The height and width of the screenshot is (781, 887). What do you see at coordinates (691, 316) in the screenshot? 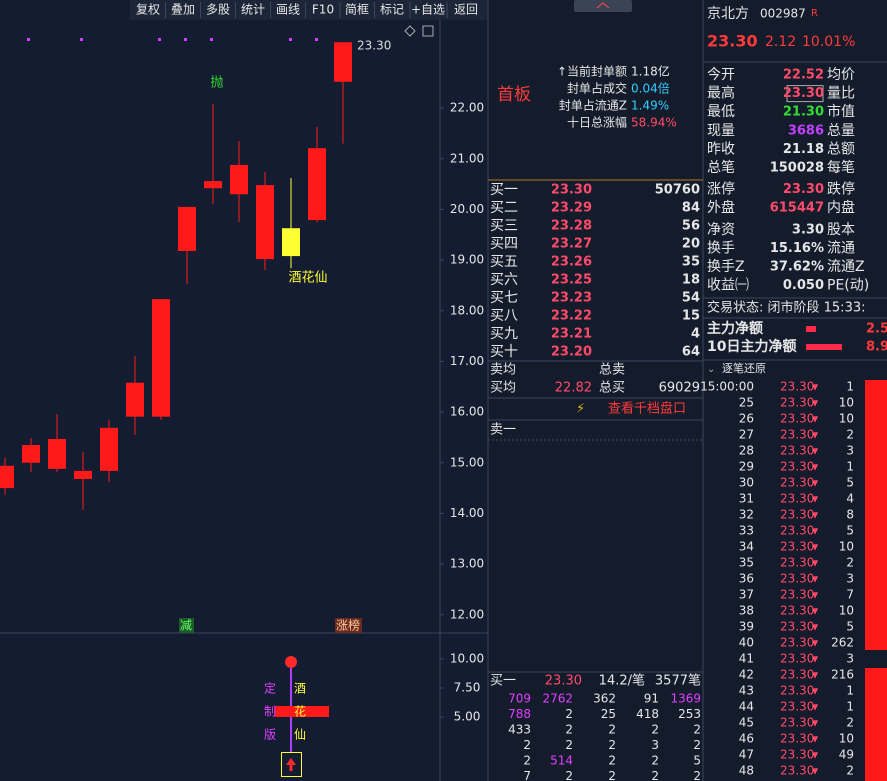
I see `bid-volume: 15` at bounding box center [691, 316].